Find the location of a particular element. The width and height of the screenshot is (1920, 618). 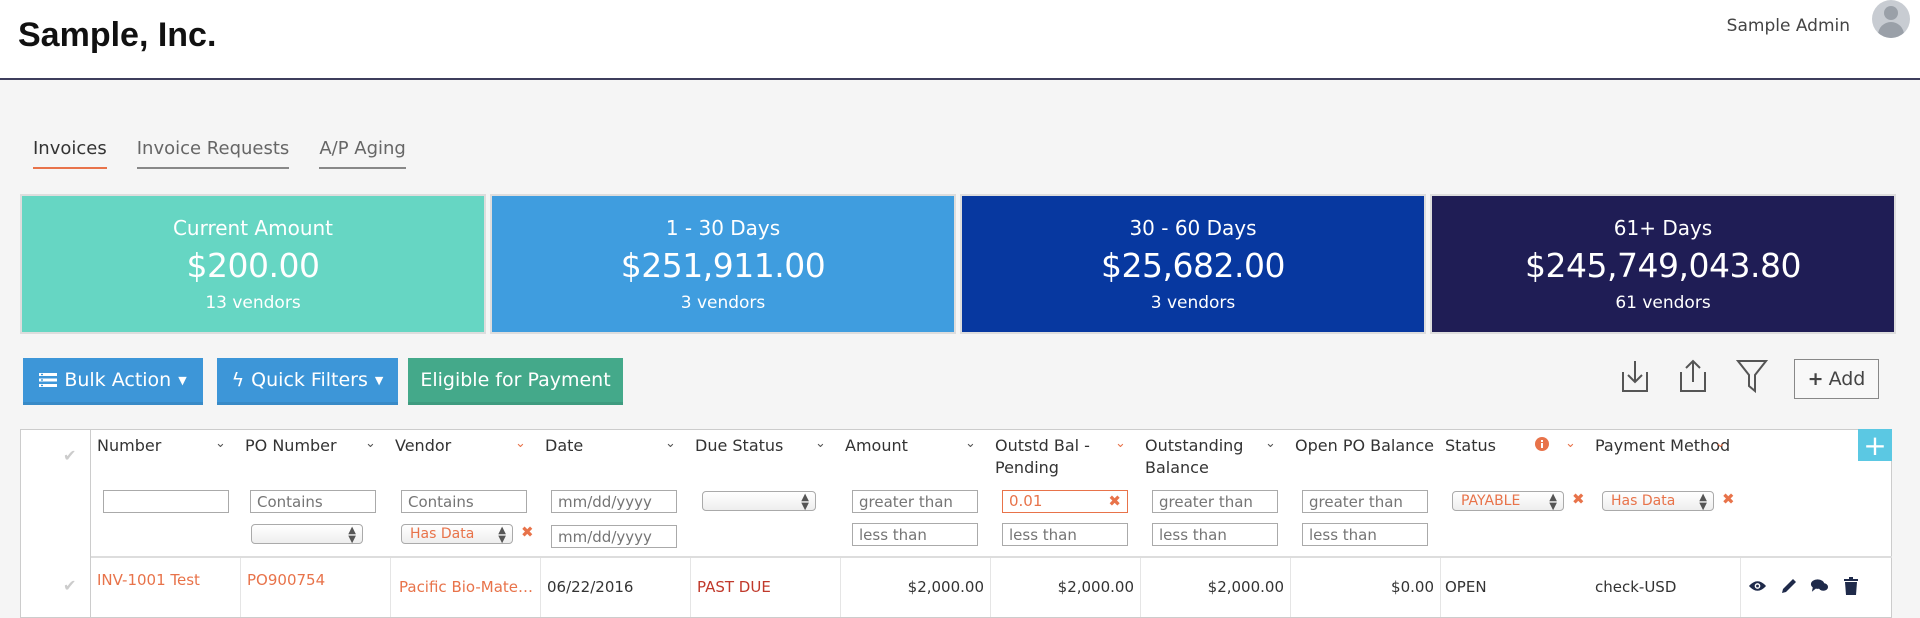

quick-filters-button: ϟ Quick Filters ▼ is located at coordinates (307, 381).